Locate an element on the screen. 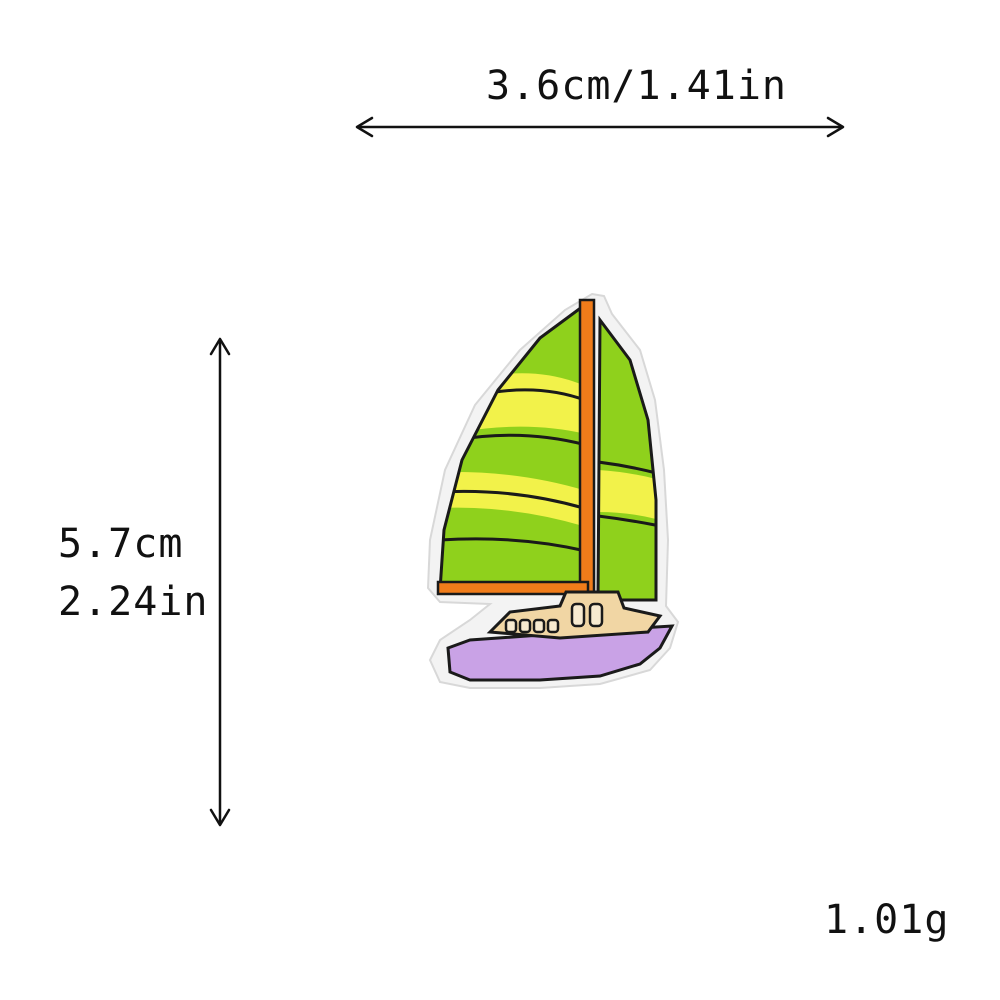 The image size is (1000, 1000). width-label: 3.6cm/1.41in is located at coordinates (636, 86).